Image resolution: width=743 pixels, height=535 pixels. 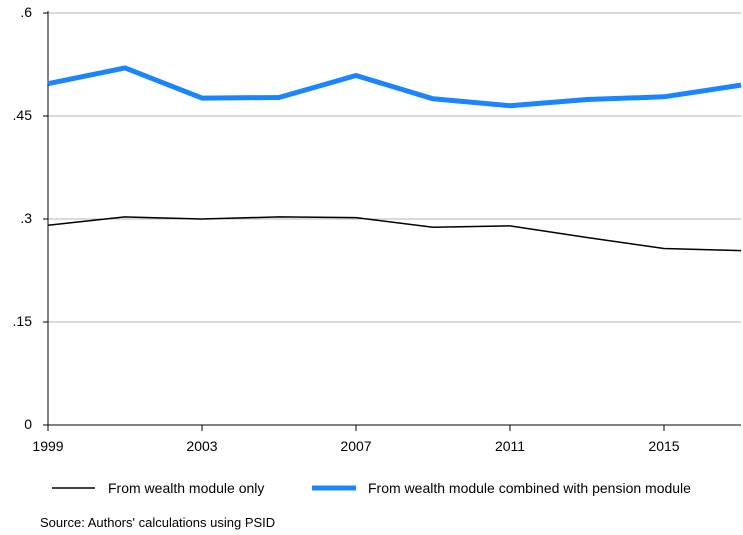 I want to click on legend-label-wealth-only: From wealth module only, so click(x=186, y=488).